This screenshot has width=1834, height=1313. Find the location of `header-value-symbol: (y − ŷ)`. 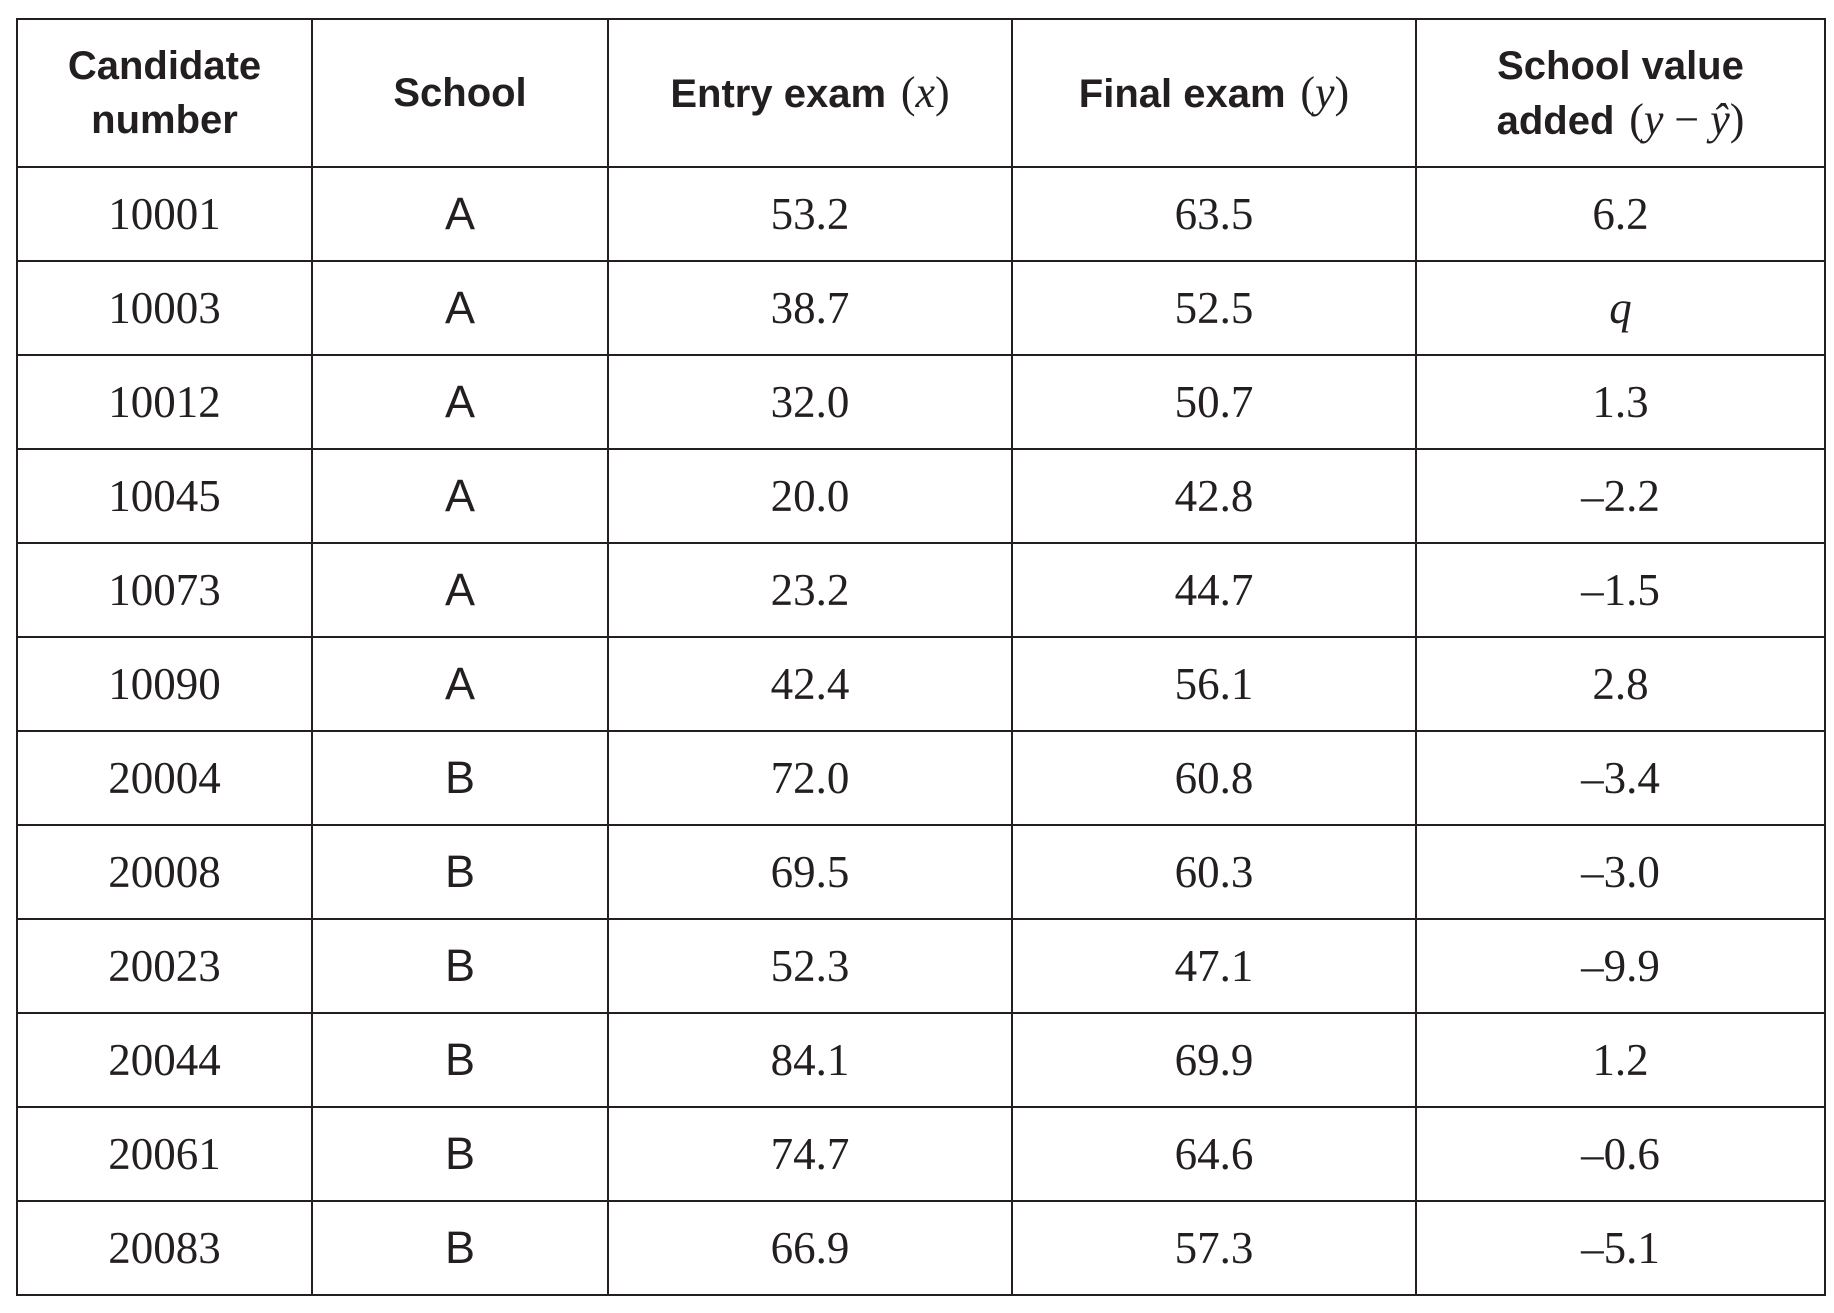

header-value-symbol: (y − ŷ) is located at coordinates (1685, 119).